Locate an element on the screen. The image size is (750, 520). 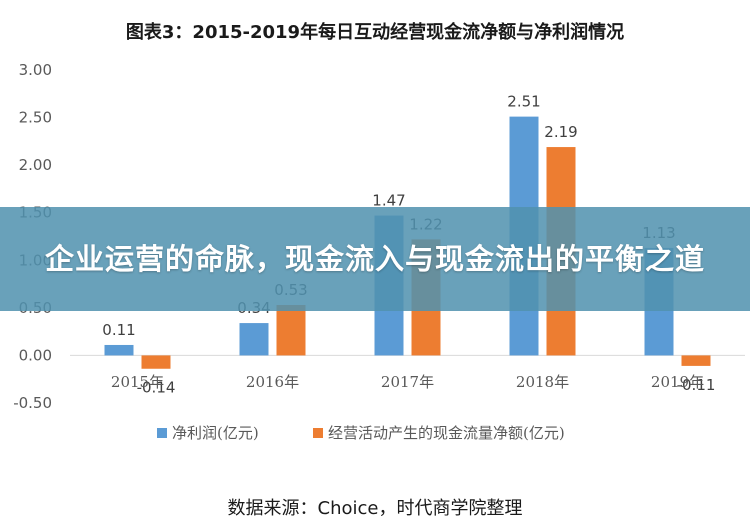
x-tick-label: 2016年 is located at coordinates (272, 382).